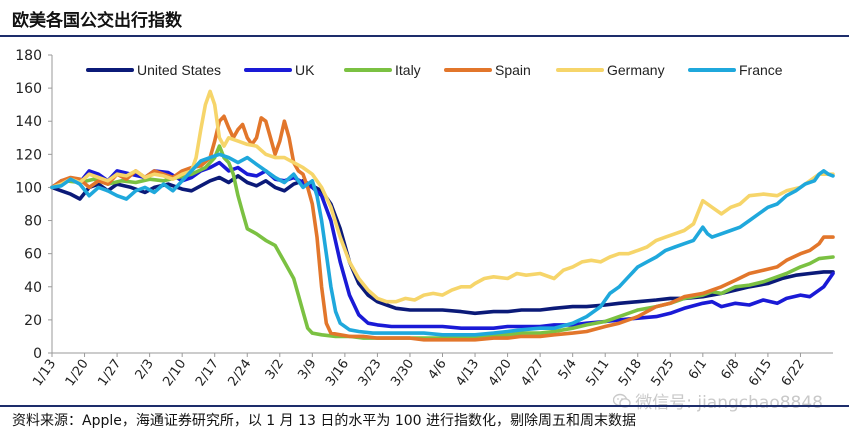 Image resolution: width=849 pixels, height=439 pixels. What do you see at coordinates (761, 70) in the screenshot?
I see `legend-label: France` at bounding box center [761, 70].